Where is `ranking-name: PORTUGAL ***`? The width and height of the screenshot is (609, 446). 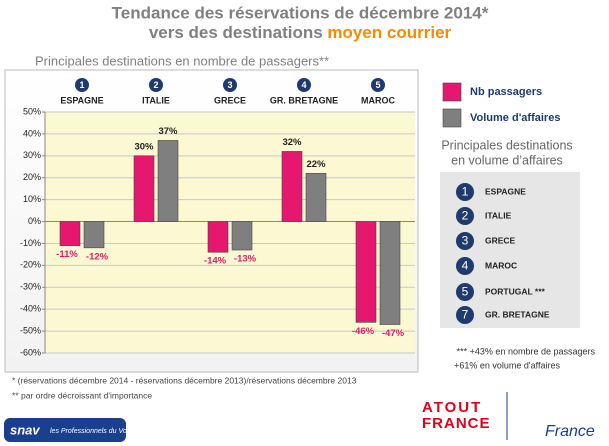
ranking-name: PORTUGAL *** is located at coordinates (515, 291).